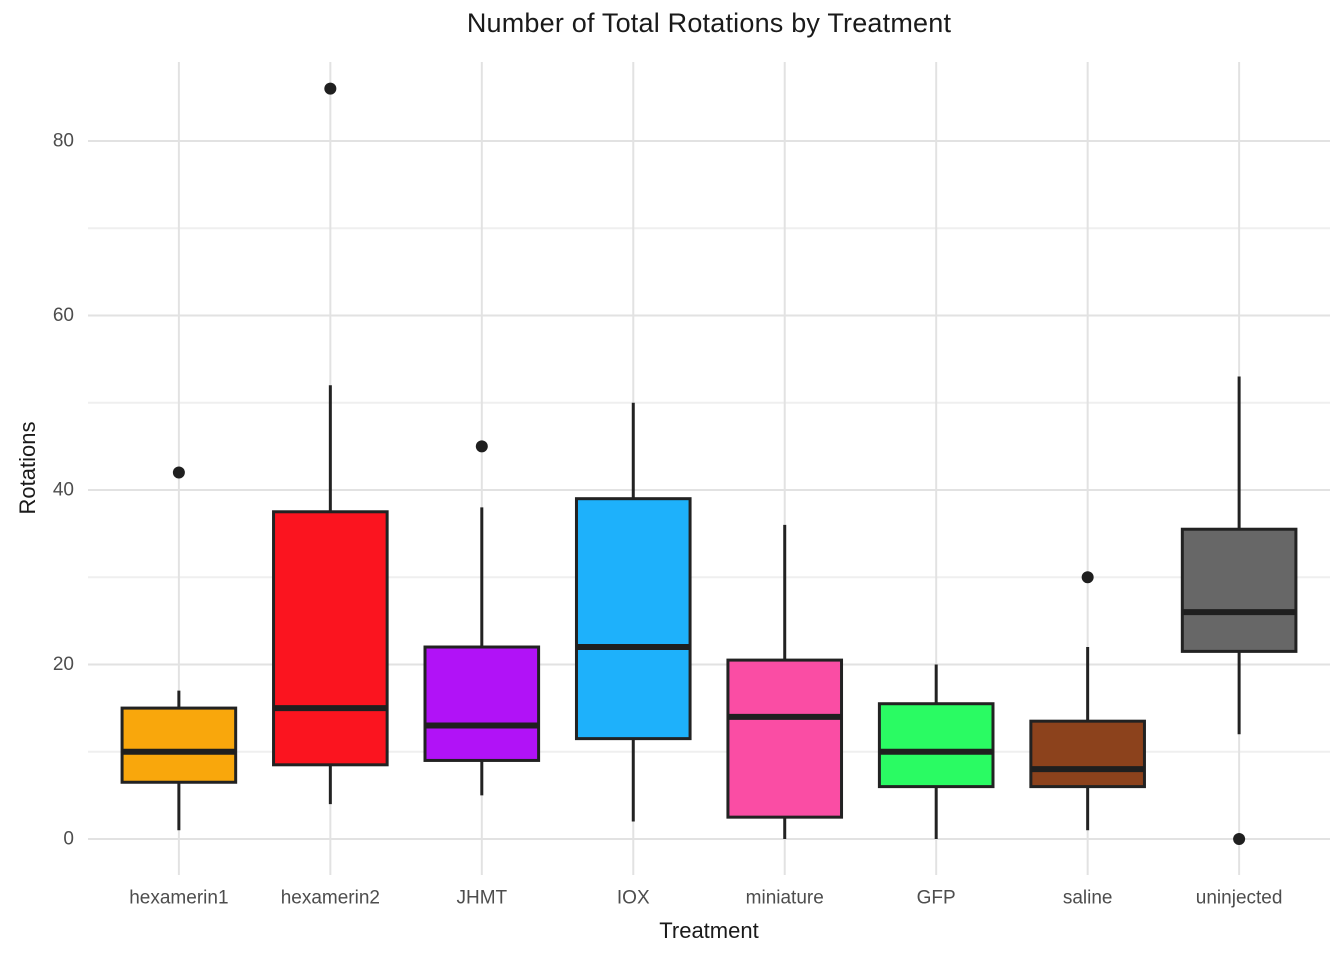 The width and height of the screenshot is (1344, 960). I want to click on y-tick-label-20: 20, so click(63, 664).